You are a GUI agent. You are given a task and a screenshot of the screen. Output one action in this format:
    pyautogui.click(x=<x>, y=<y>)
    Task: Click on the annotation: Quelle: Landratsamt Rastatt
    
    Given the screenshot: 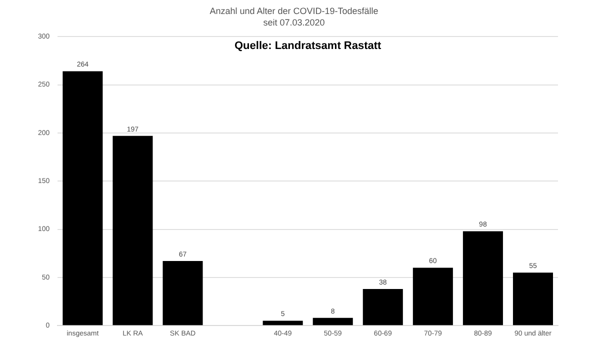 What is the action you would take?
    pyautogui.click(x=308, y=46)
    